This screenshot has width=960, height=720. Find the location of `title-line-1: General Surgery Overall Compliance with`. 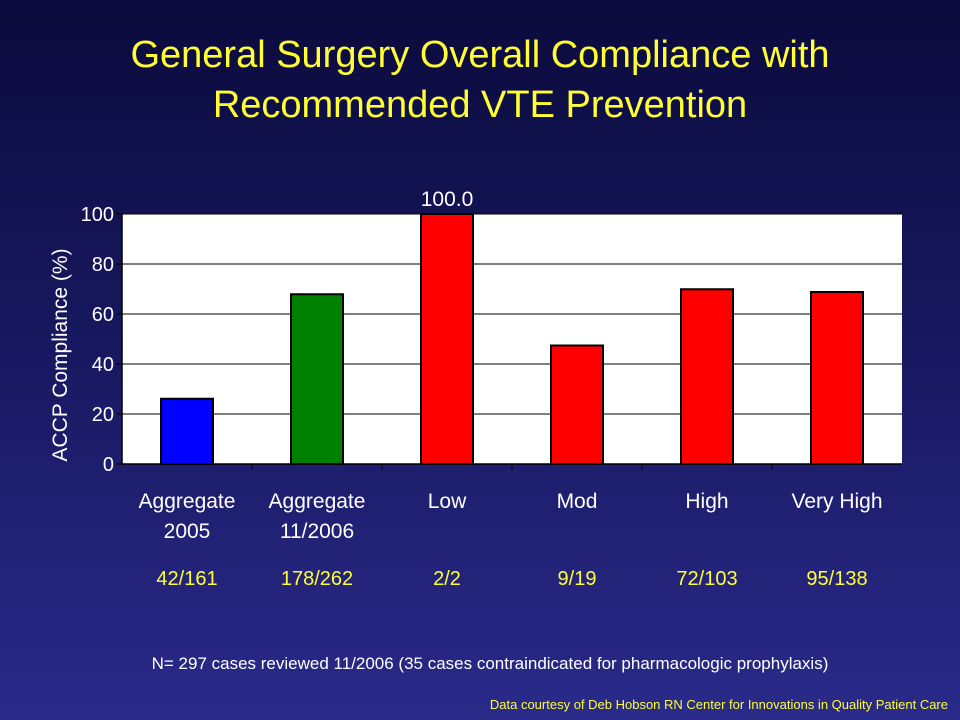

title-line-1: General Surgery Overall Compliance with is located at coordinates (480, 55).